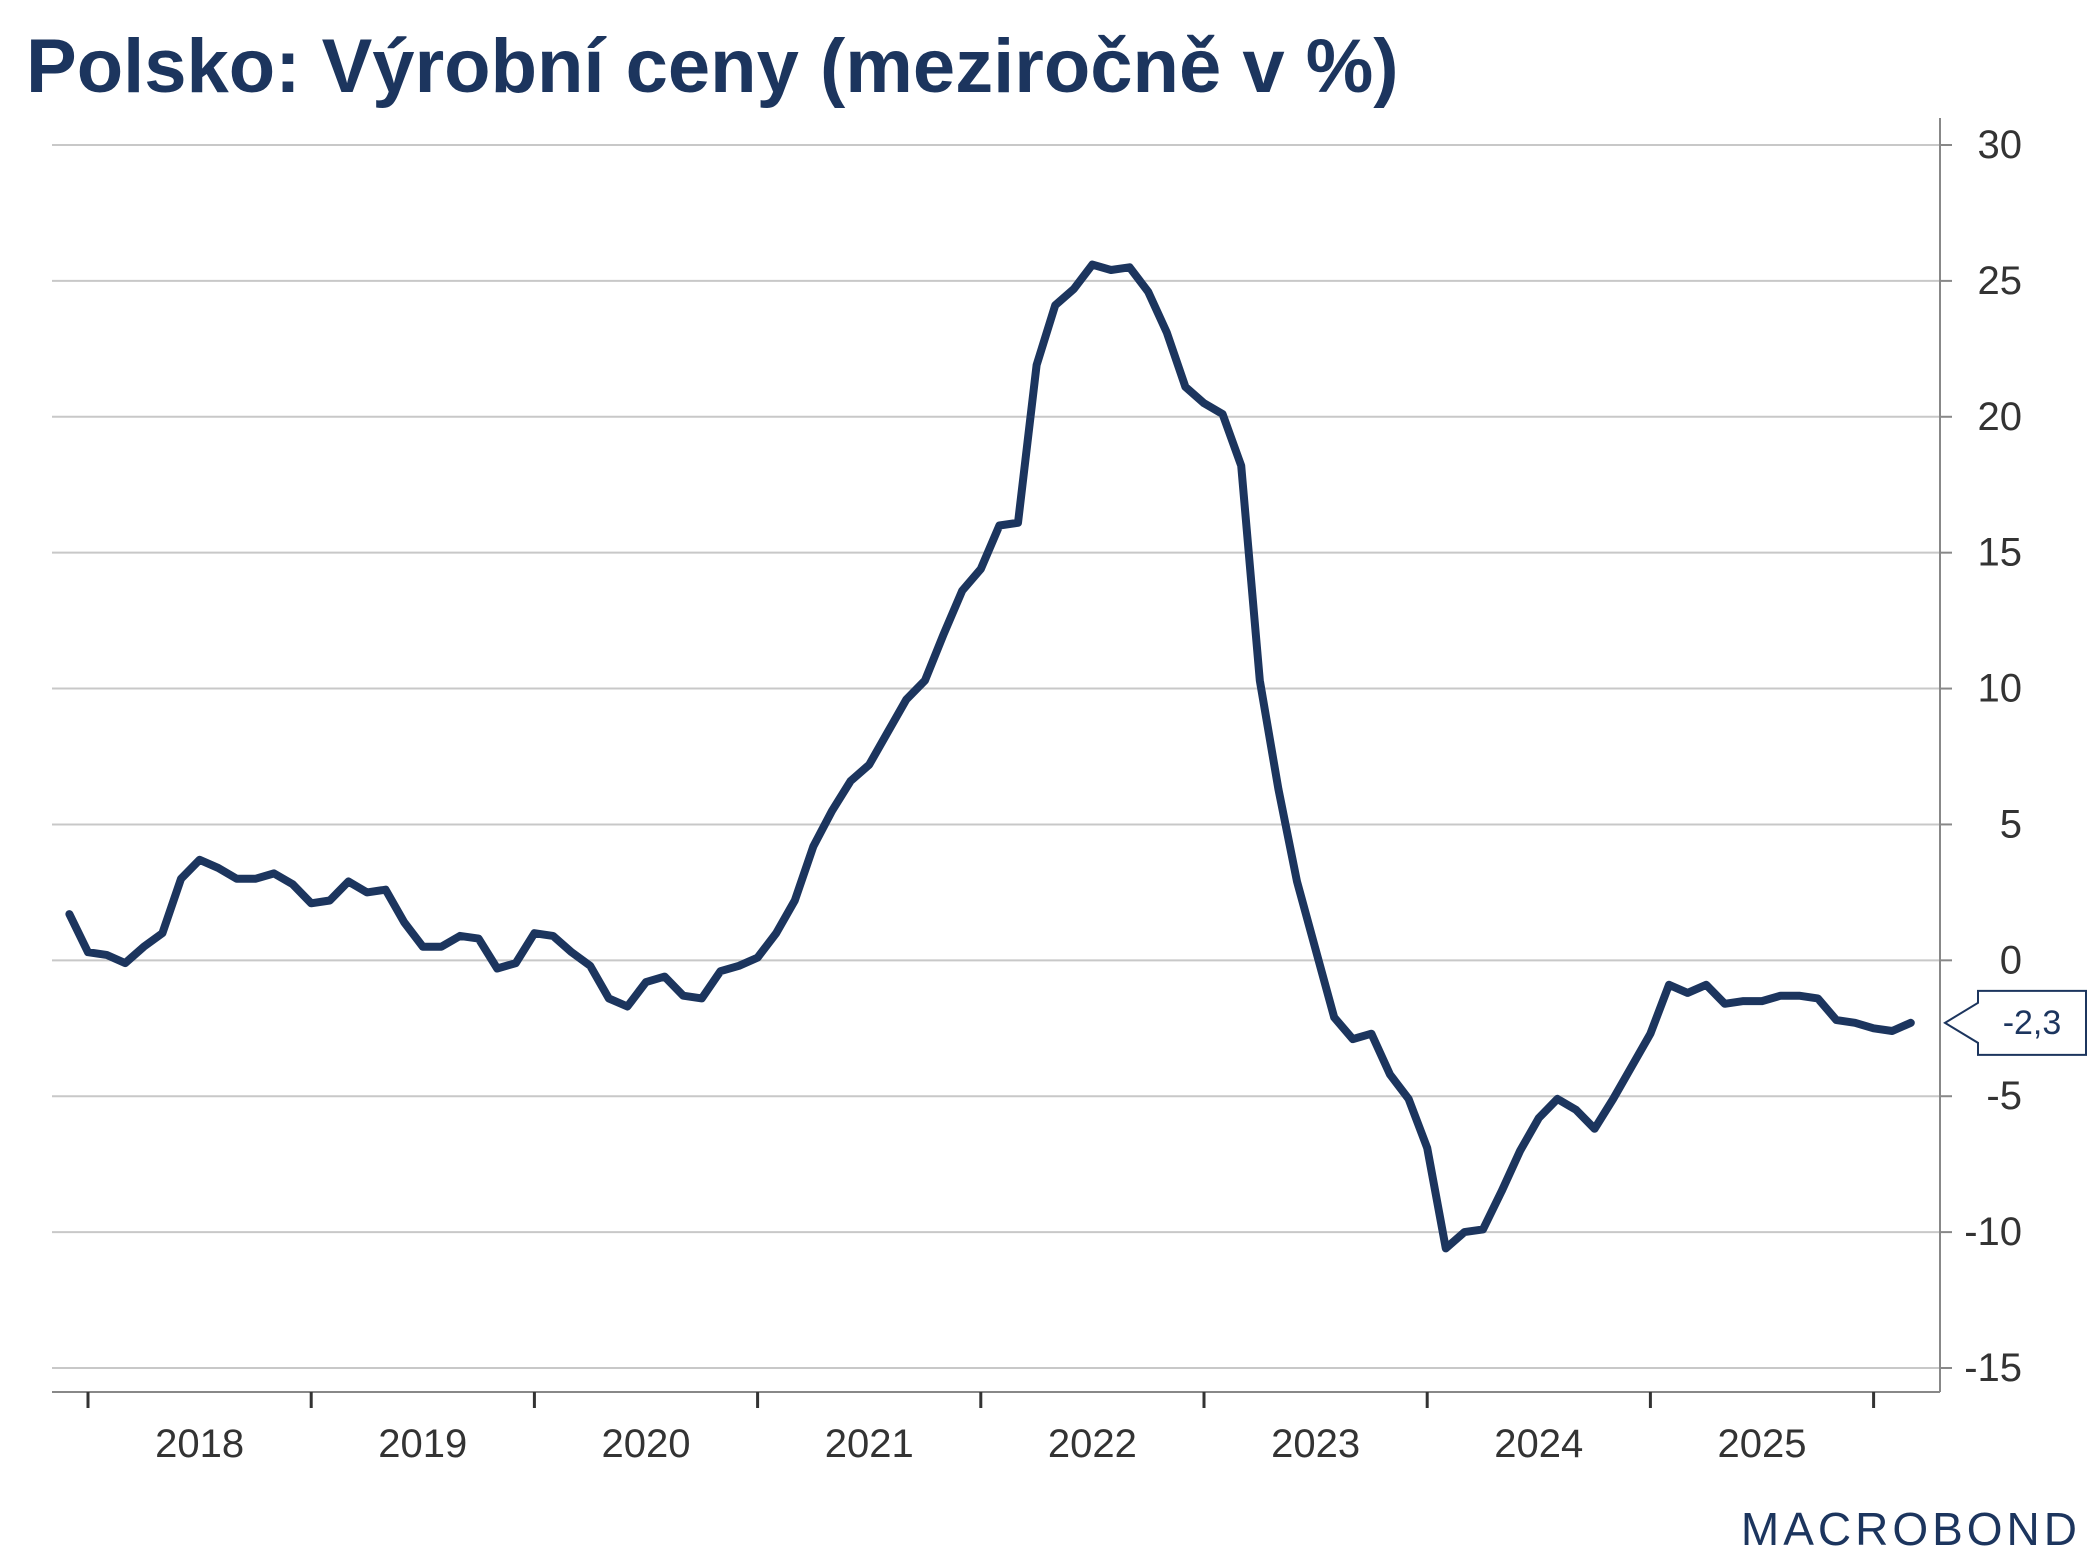 This screenshot has height=1568, width=2093. Describe the element at coordinates (980, 1444) in the screenshot. I see `x-tick-labels: 2018 2019 2020 2021 2022 2023 2024 2025` at that location.